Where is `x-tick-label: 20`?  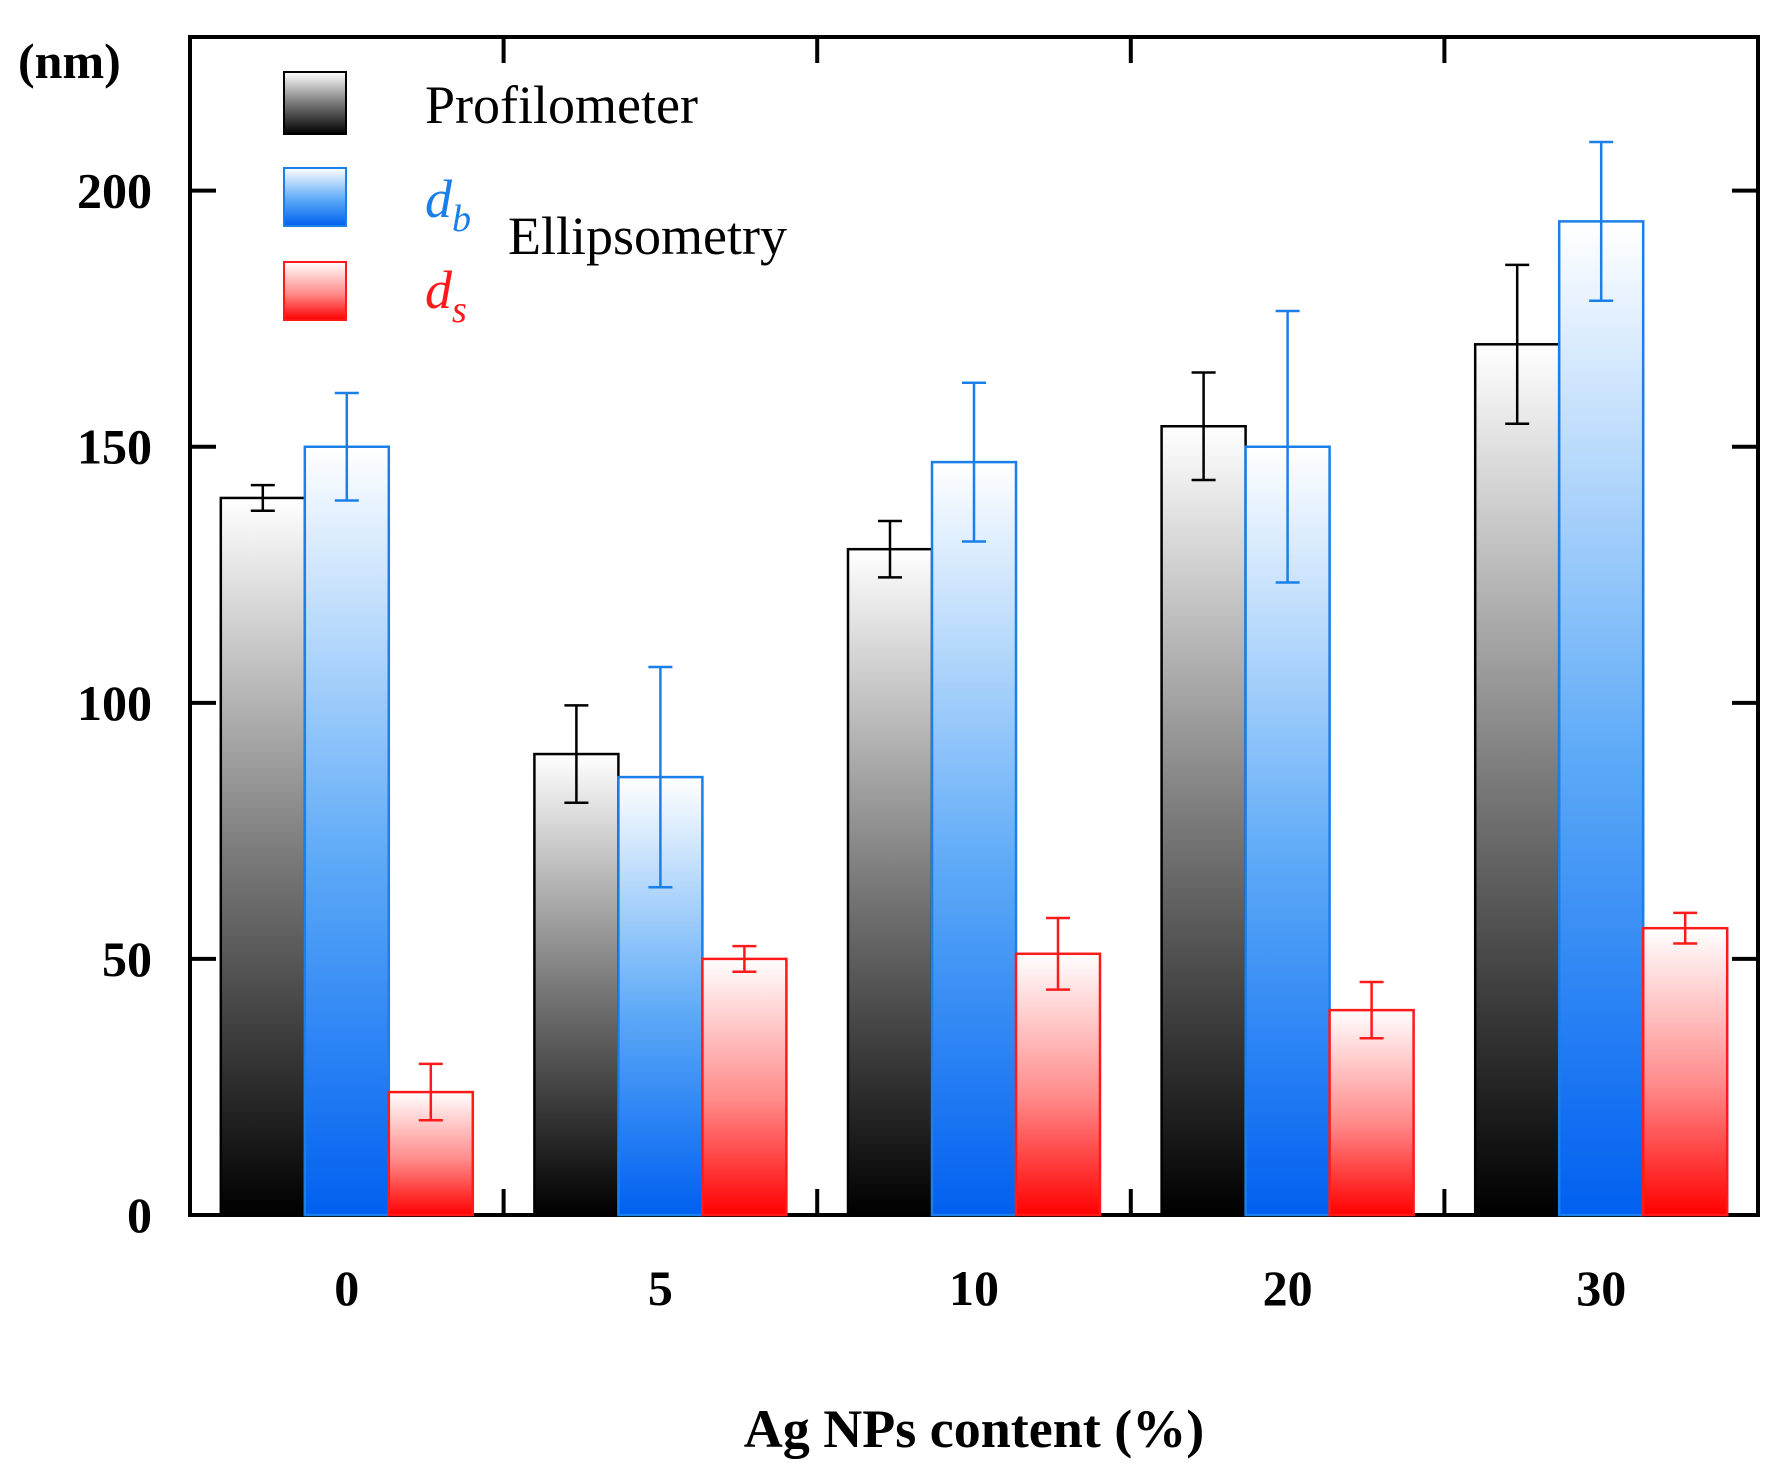
x-tick-label: 20 is located at coordinates (1288, 1288).